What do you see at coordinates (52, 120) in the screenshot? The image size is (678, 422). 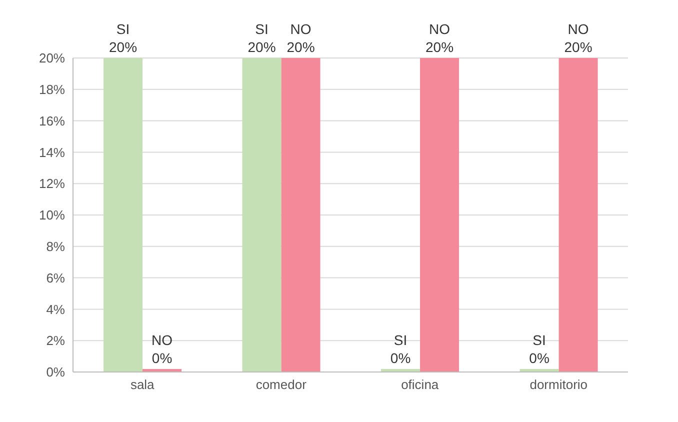 I see `y-tick-label: 16%` at bounding box center [52, 120].